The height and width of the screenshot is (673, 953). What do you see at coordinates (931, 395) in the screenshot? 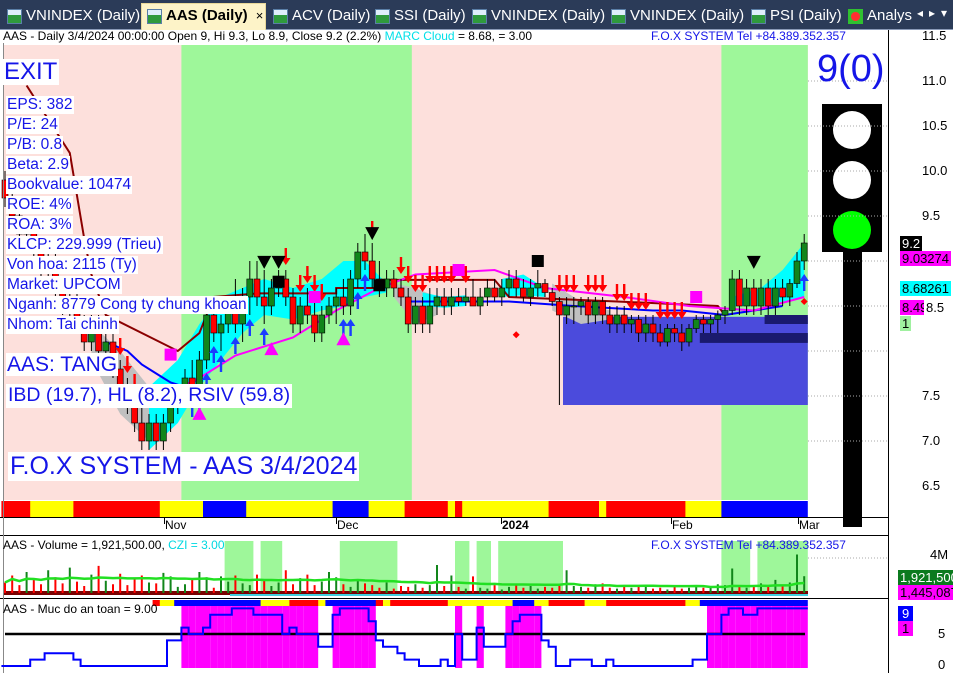
I see `price-tick: 7.5` at bounding box center [931, 395].